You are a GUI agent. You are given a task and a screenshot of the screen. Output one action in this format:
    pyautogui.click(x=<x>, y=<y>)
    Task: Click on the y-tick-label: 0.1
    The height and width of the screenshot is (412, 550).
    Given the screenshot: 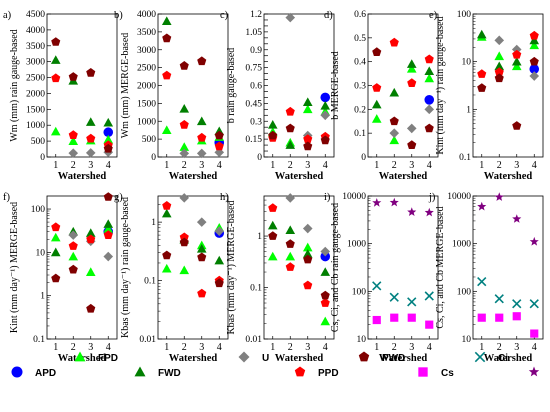 What is the action you would take?
    pyautogui.click(x=256, y=289)
    